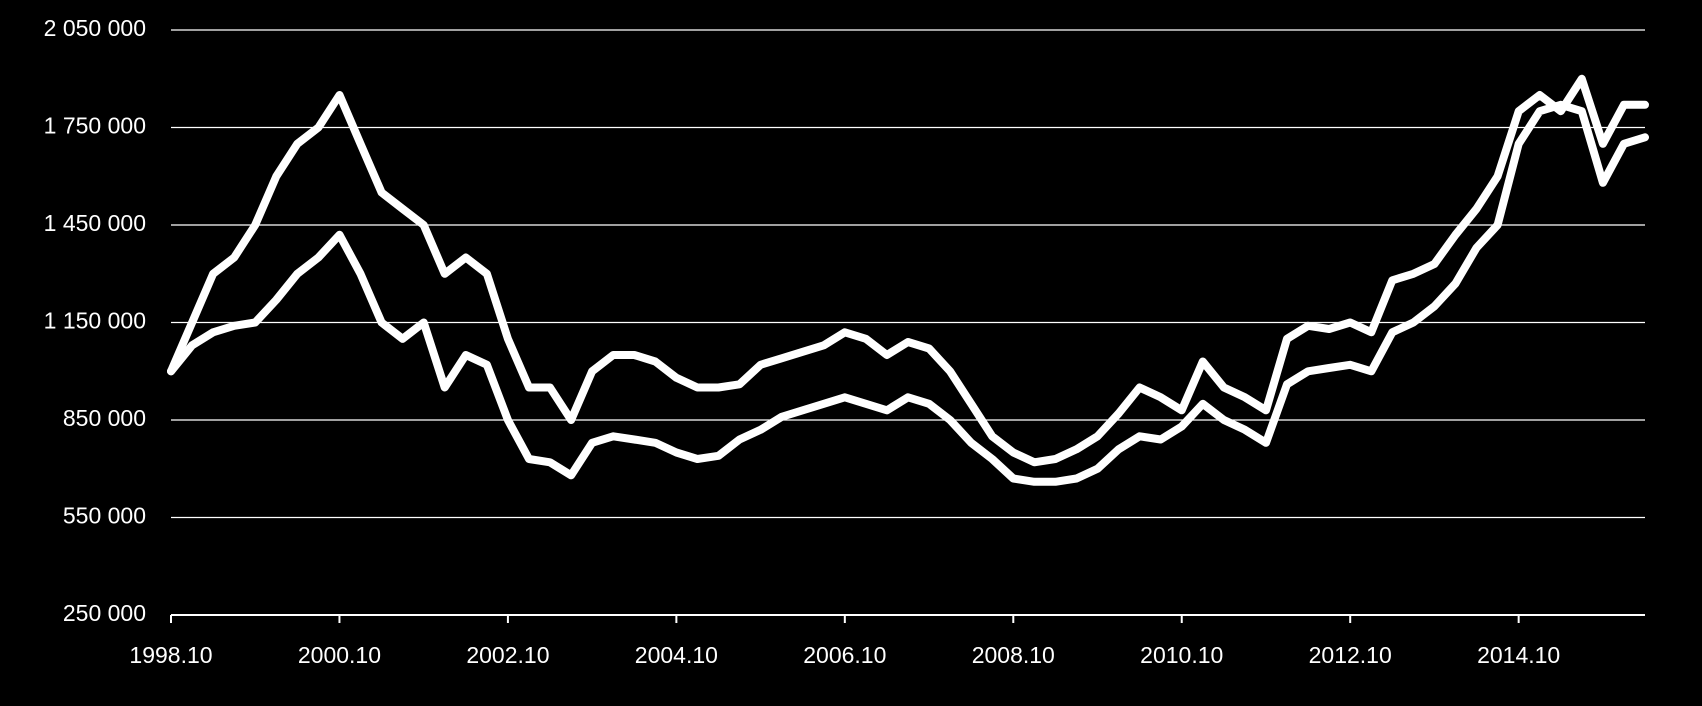 The width and height of the screenshot is (1702, 706). I want to click on x-tick-label: 2012.10, so click(1350, 655).